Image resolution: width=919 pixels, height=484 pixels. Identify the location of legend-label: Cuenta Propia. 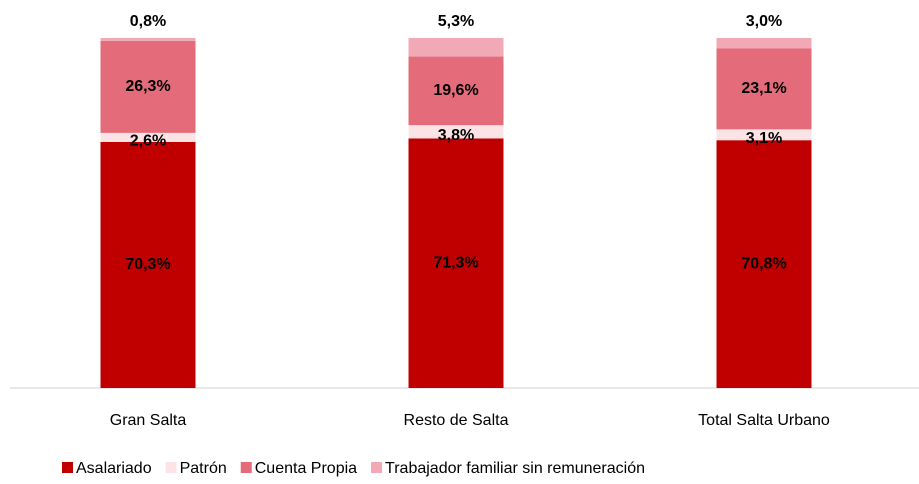
(306, 468).